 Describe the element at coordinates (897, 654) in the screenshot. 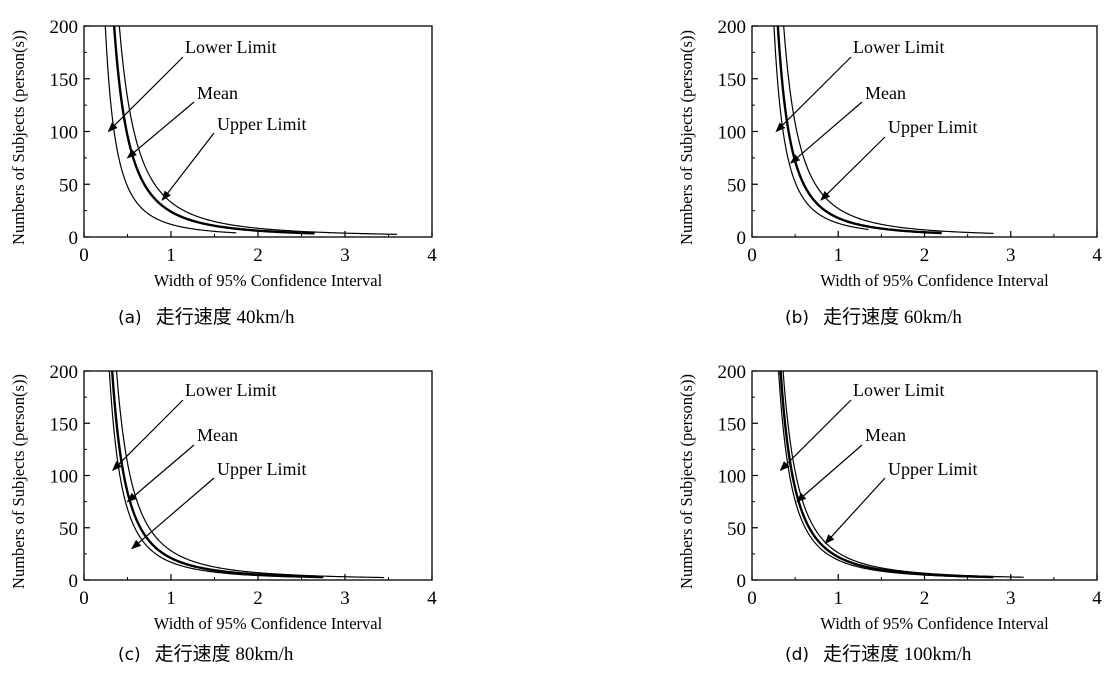

I see `caption-text: 走行速度 100km/h` at that location.